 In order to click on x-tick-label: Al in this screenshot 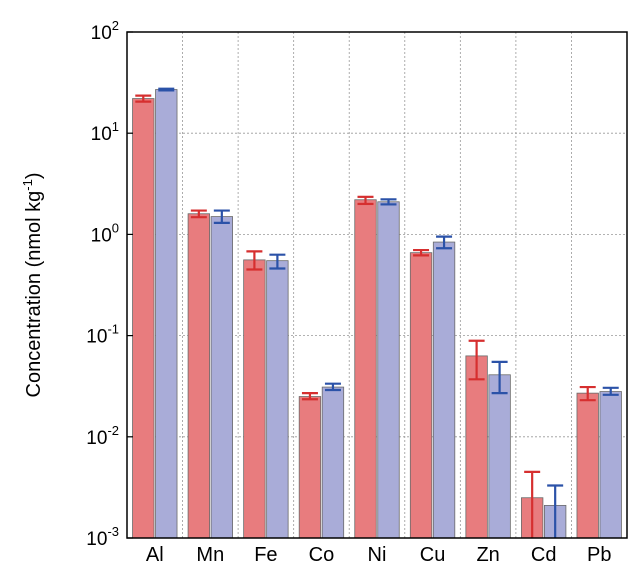, I will do `click(155, 554)`.